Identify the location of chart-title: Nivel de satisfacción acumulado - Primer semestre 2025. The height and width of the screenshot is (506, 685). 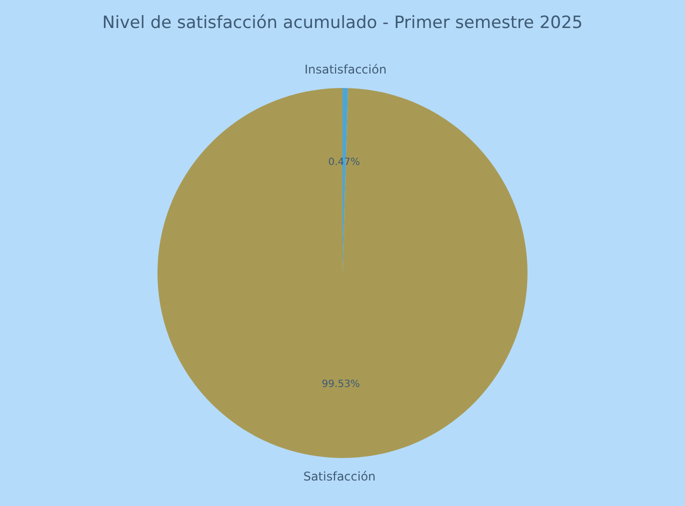
(342, 23).